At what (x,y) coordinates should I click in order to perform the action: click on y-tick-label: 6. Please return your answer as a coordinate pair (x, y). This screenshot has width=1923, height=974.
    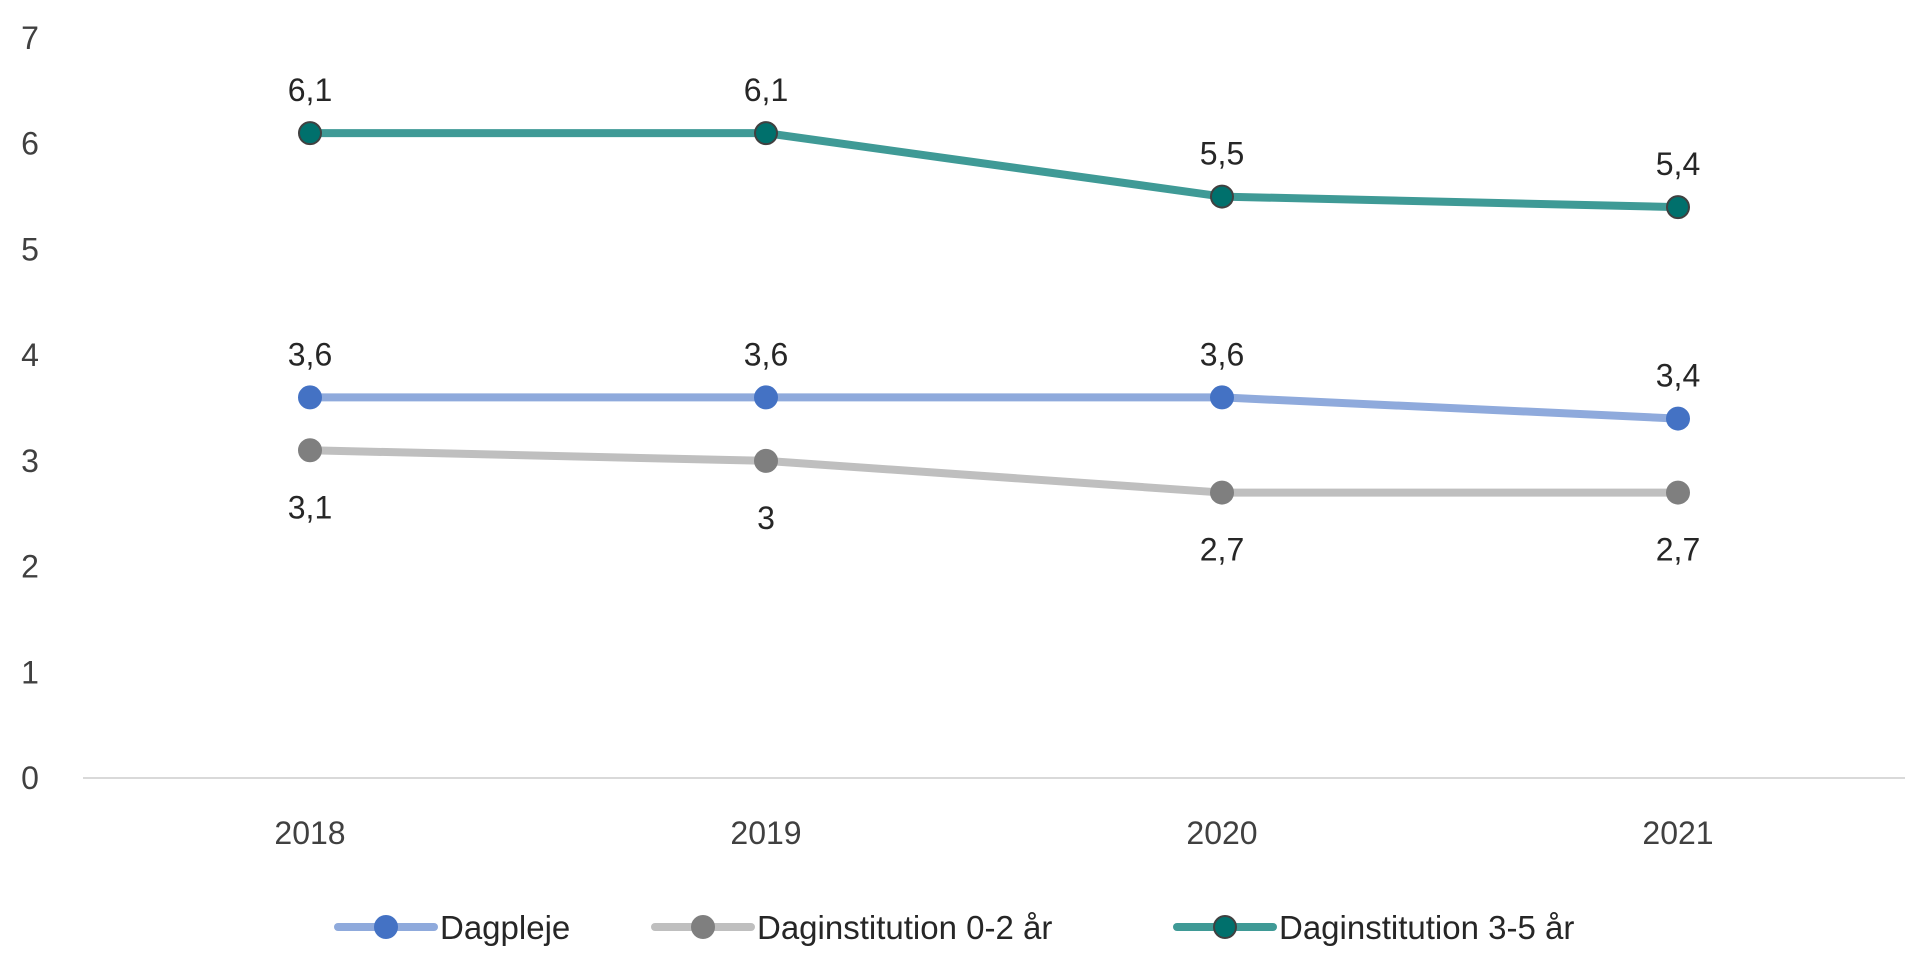
    Looking at the image, I should click on (30, 144).